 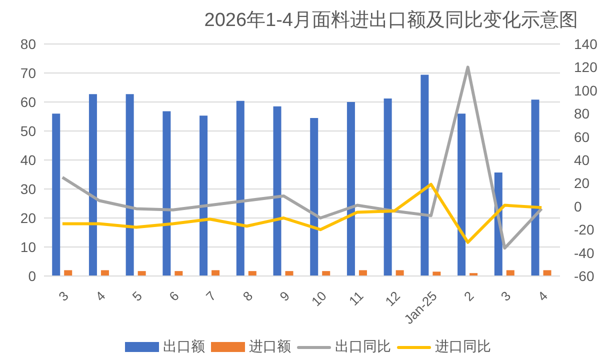 I want to click on y2-tick-label: 80, so click(x=582, y=114).